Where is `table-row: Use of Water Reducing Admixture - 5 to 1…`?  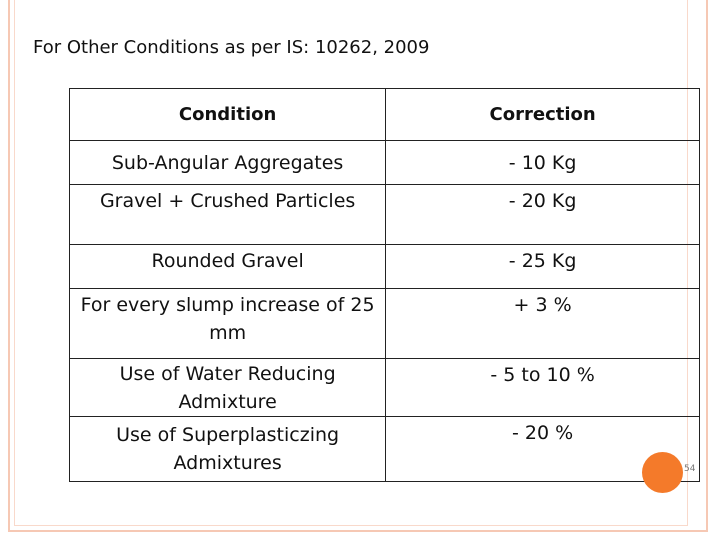 table-row: Use of Water Reducing Admixture - 5 to 1… is located at coordinates (384, 387).